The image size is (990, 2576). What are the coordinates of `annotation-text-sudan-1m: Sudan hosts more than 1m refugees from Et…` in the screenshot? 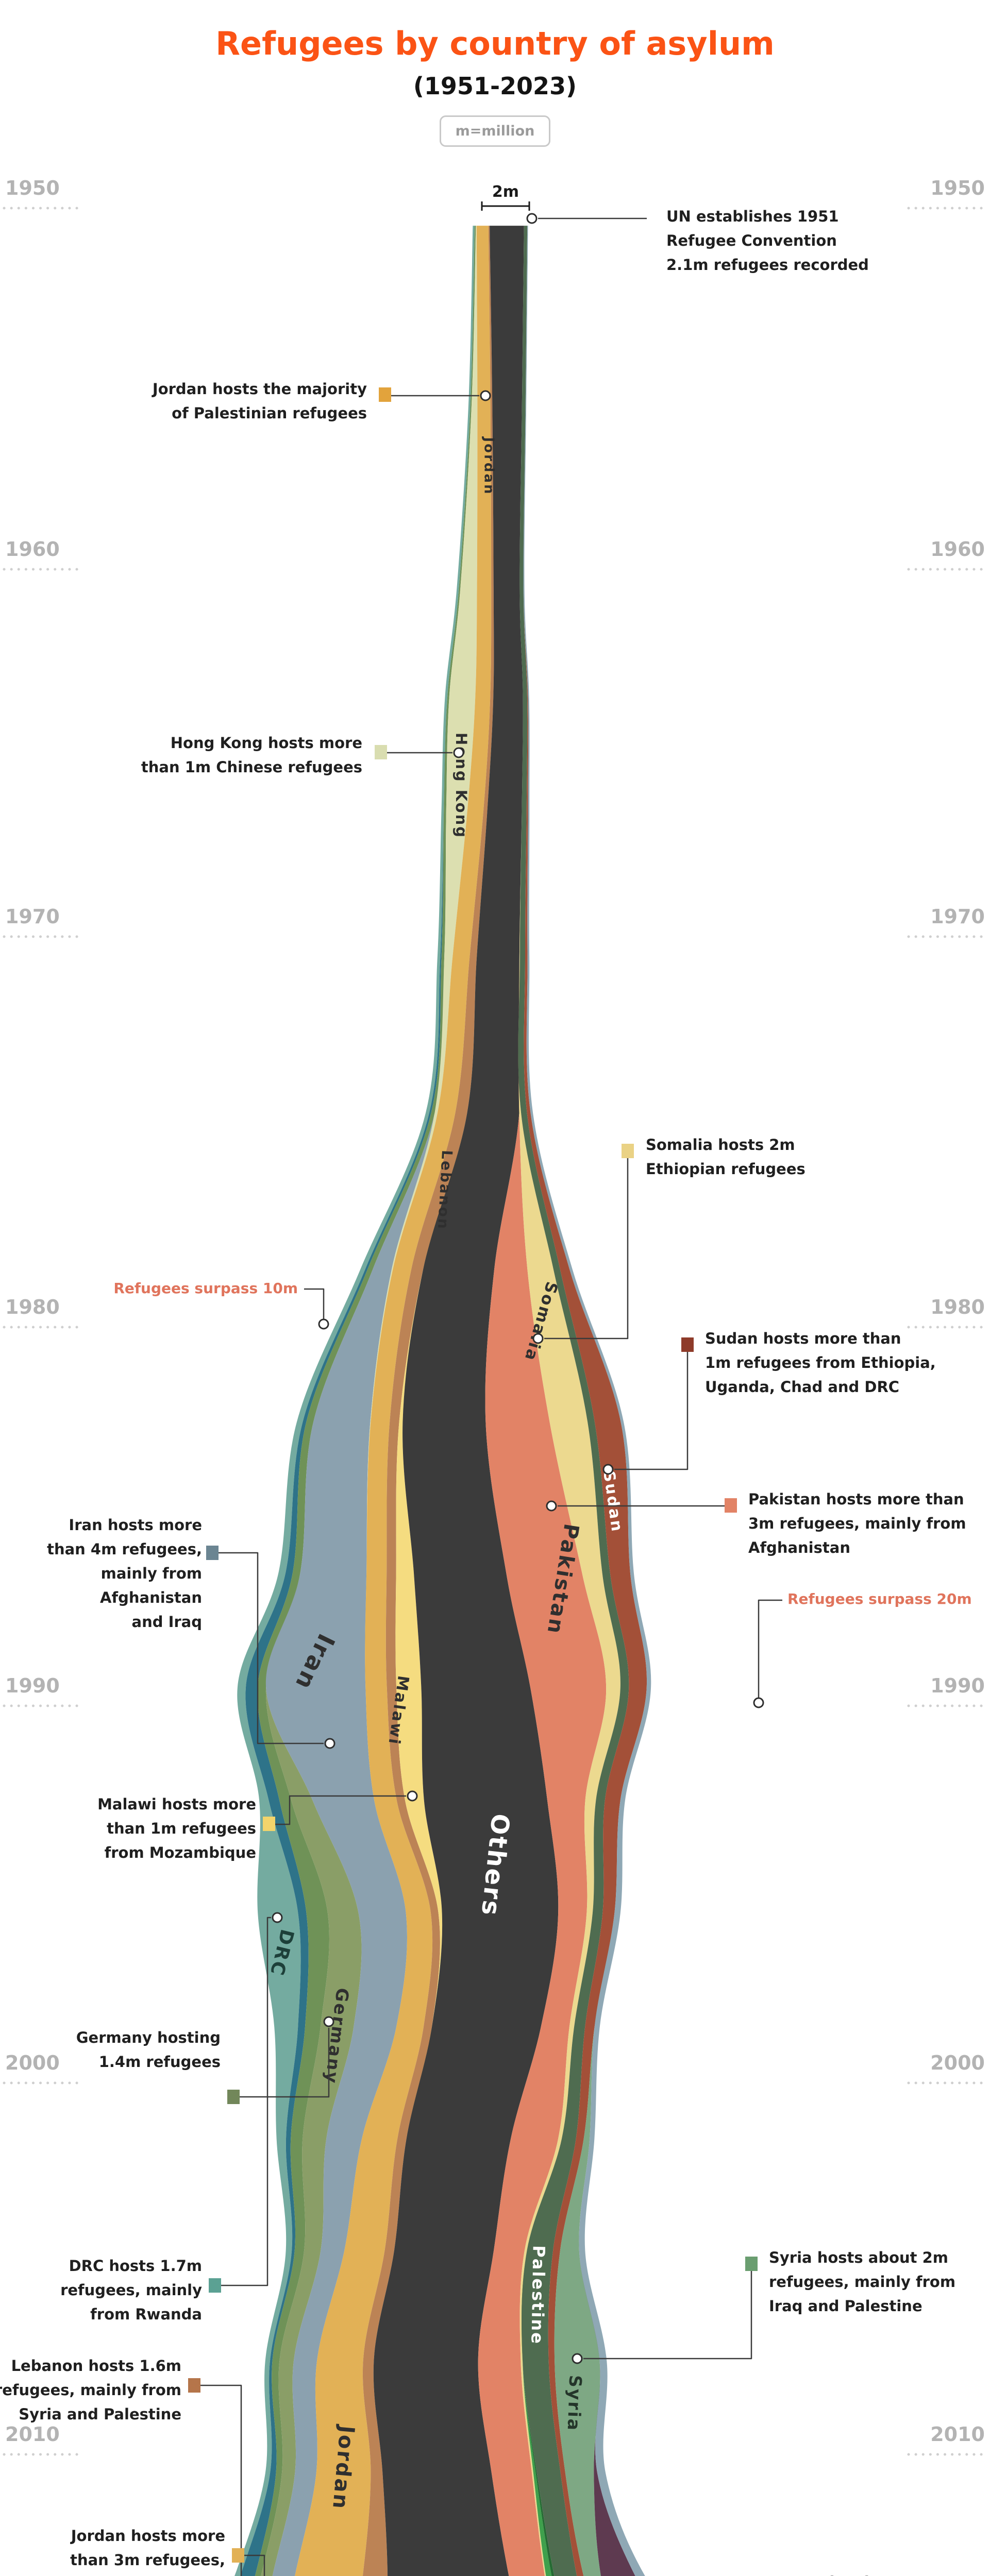 It's located at (820, 1363).